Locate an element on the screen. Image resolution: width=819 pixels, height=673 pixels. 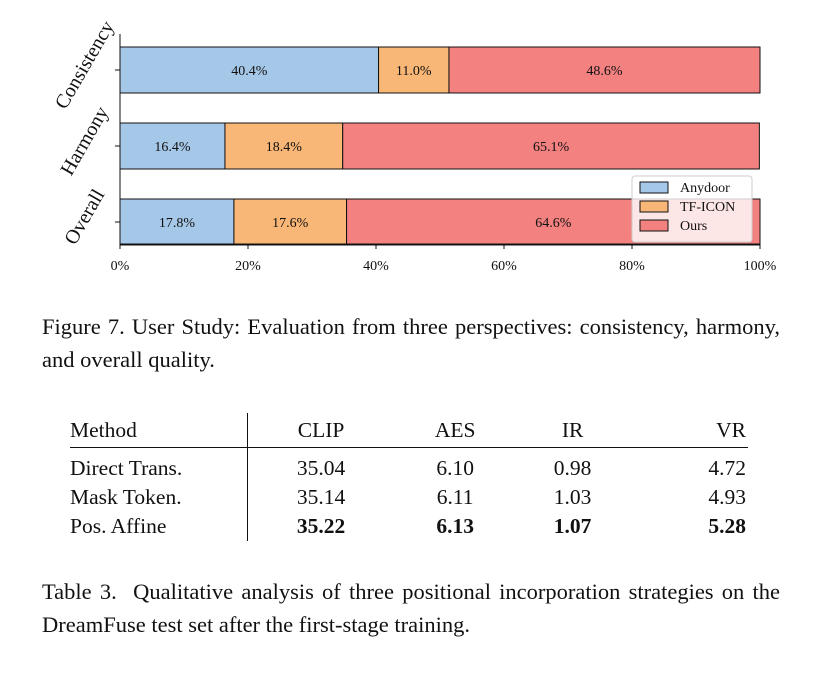
x-tick-label: 0% is located at coordinates (120, 266).